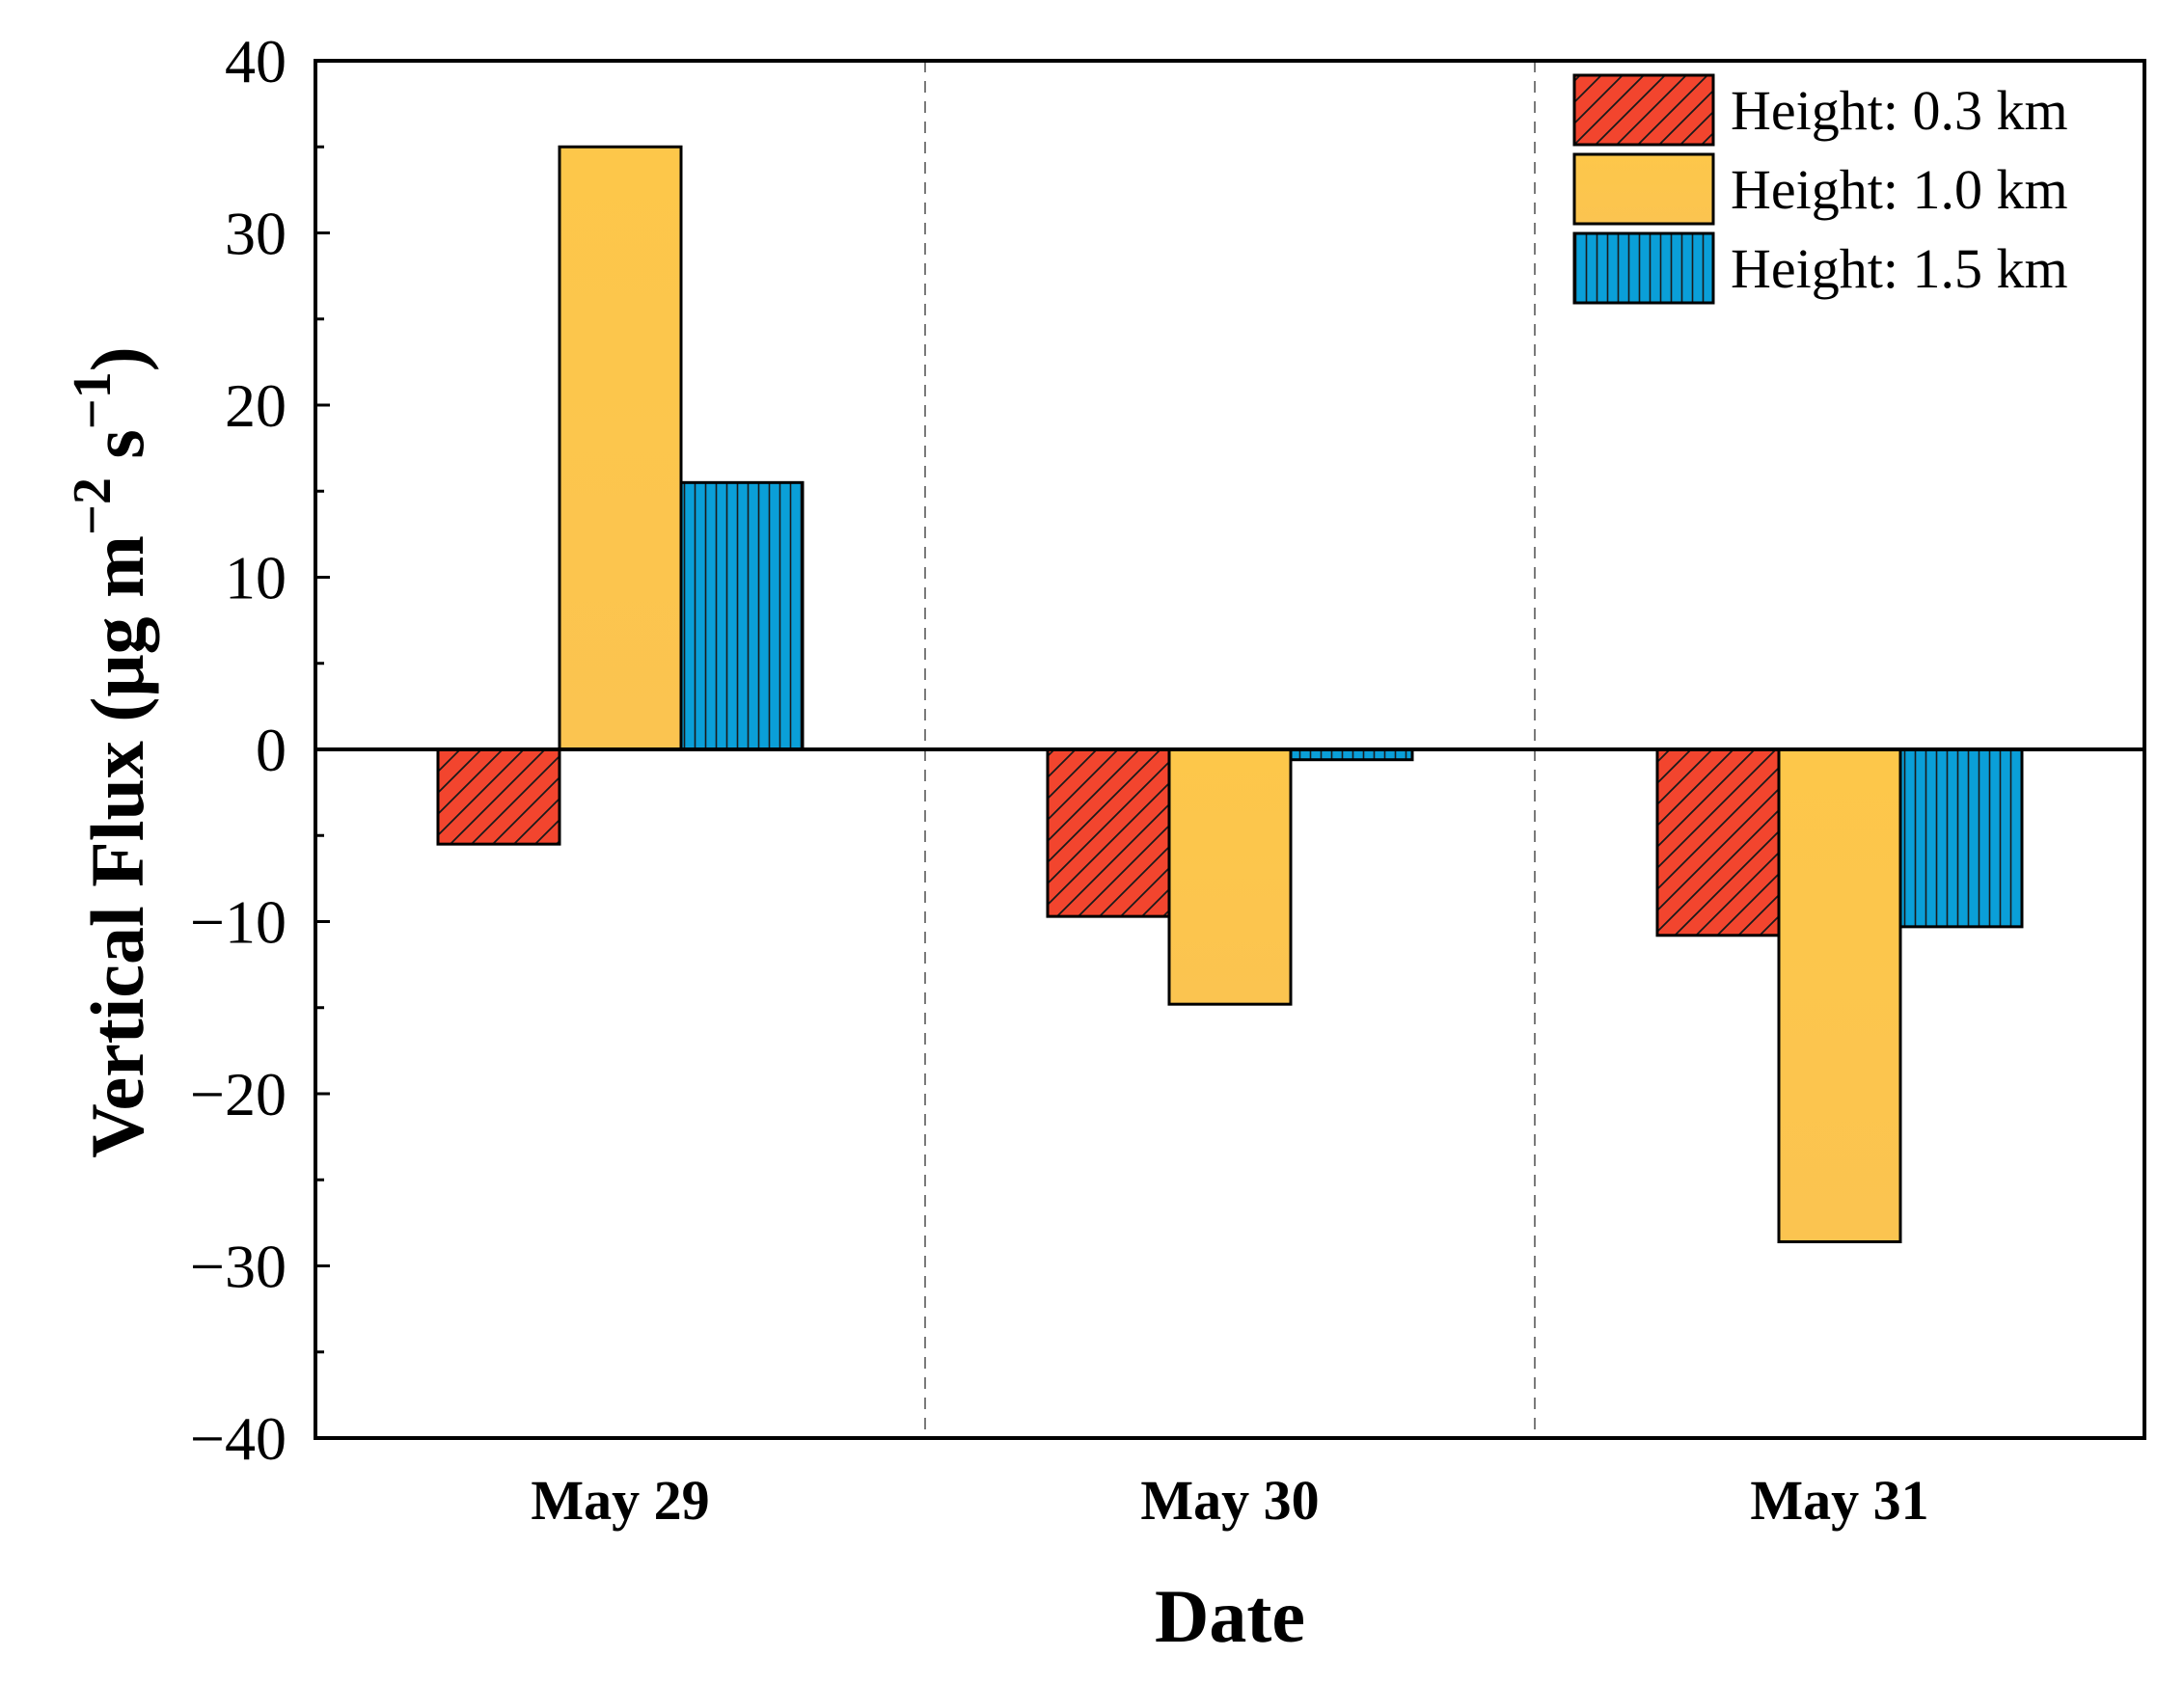 This screenshot has width=2184, height=1684. I want to click on y-axis-title-mid: s, so click(117, 453).